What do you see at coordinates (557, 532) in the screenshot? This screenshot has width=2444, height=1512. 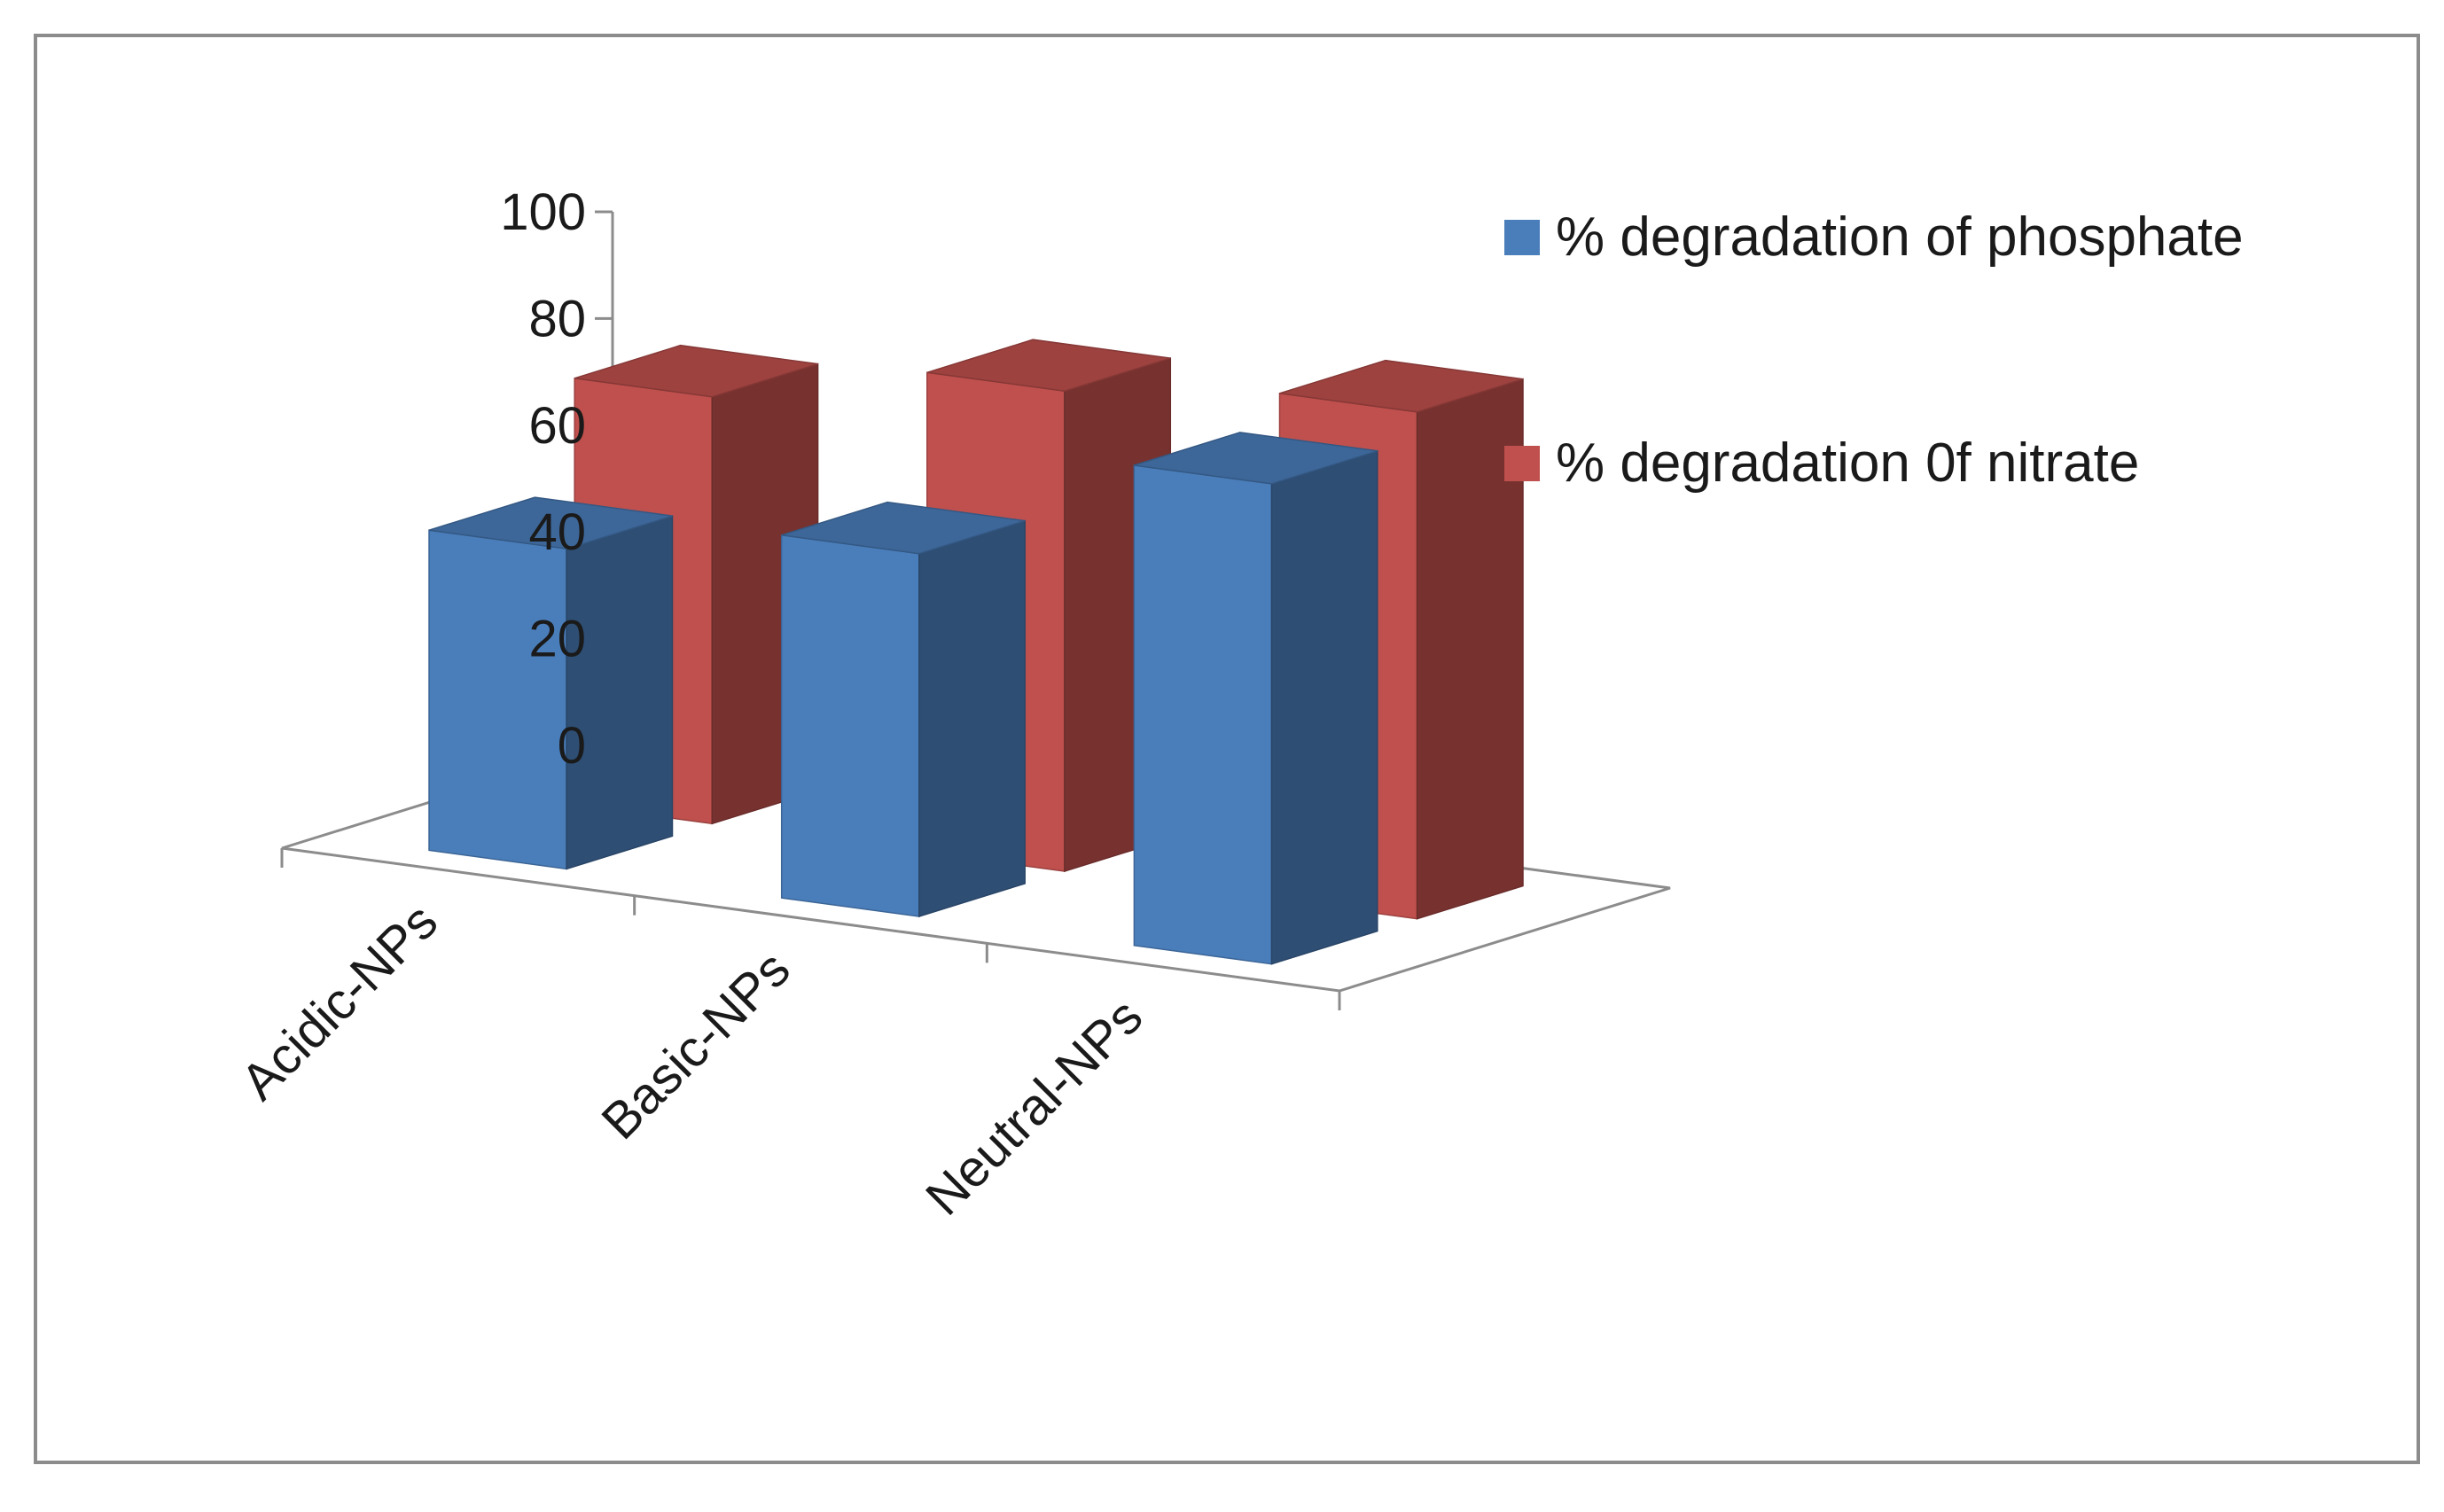 I see `y-tick-label: 40` at bounding box center [557, 532].